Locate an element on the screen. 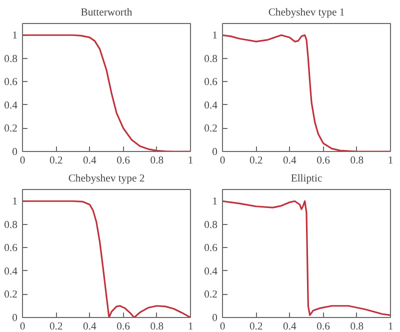 The height and width of the screenshot is (332, 400). chart-title: Elliptic is located at coordinates (306, 179).